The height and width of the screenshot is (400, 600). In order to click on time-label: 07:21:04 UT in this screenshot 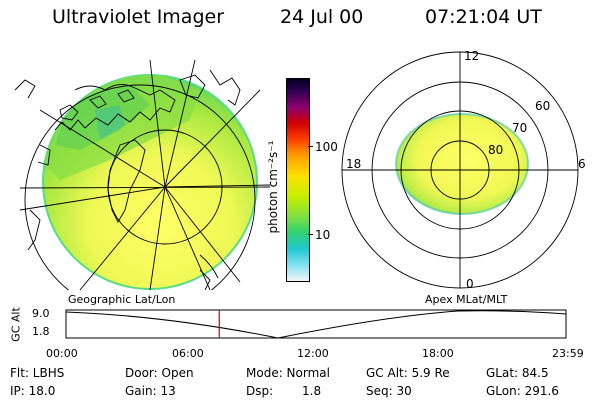, I will do `click(483, 17)`.